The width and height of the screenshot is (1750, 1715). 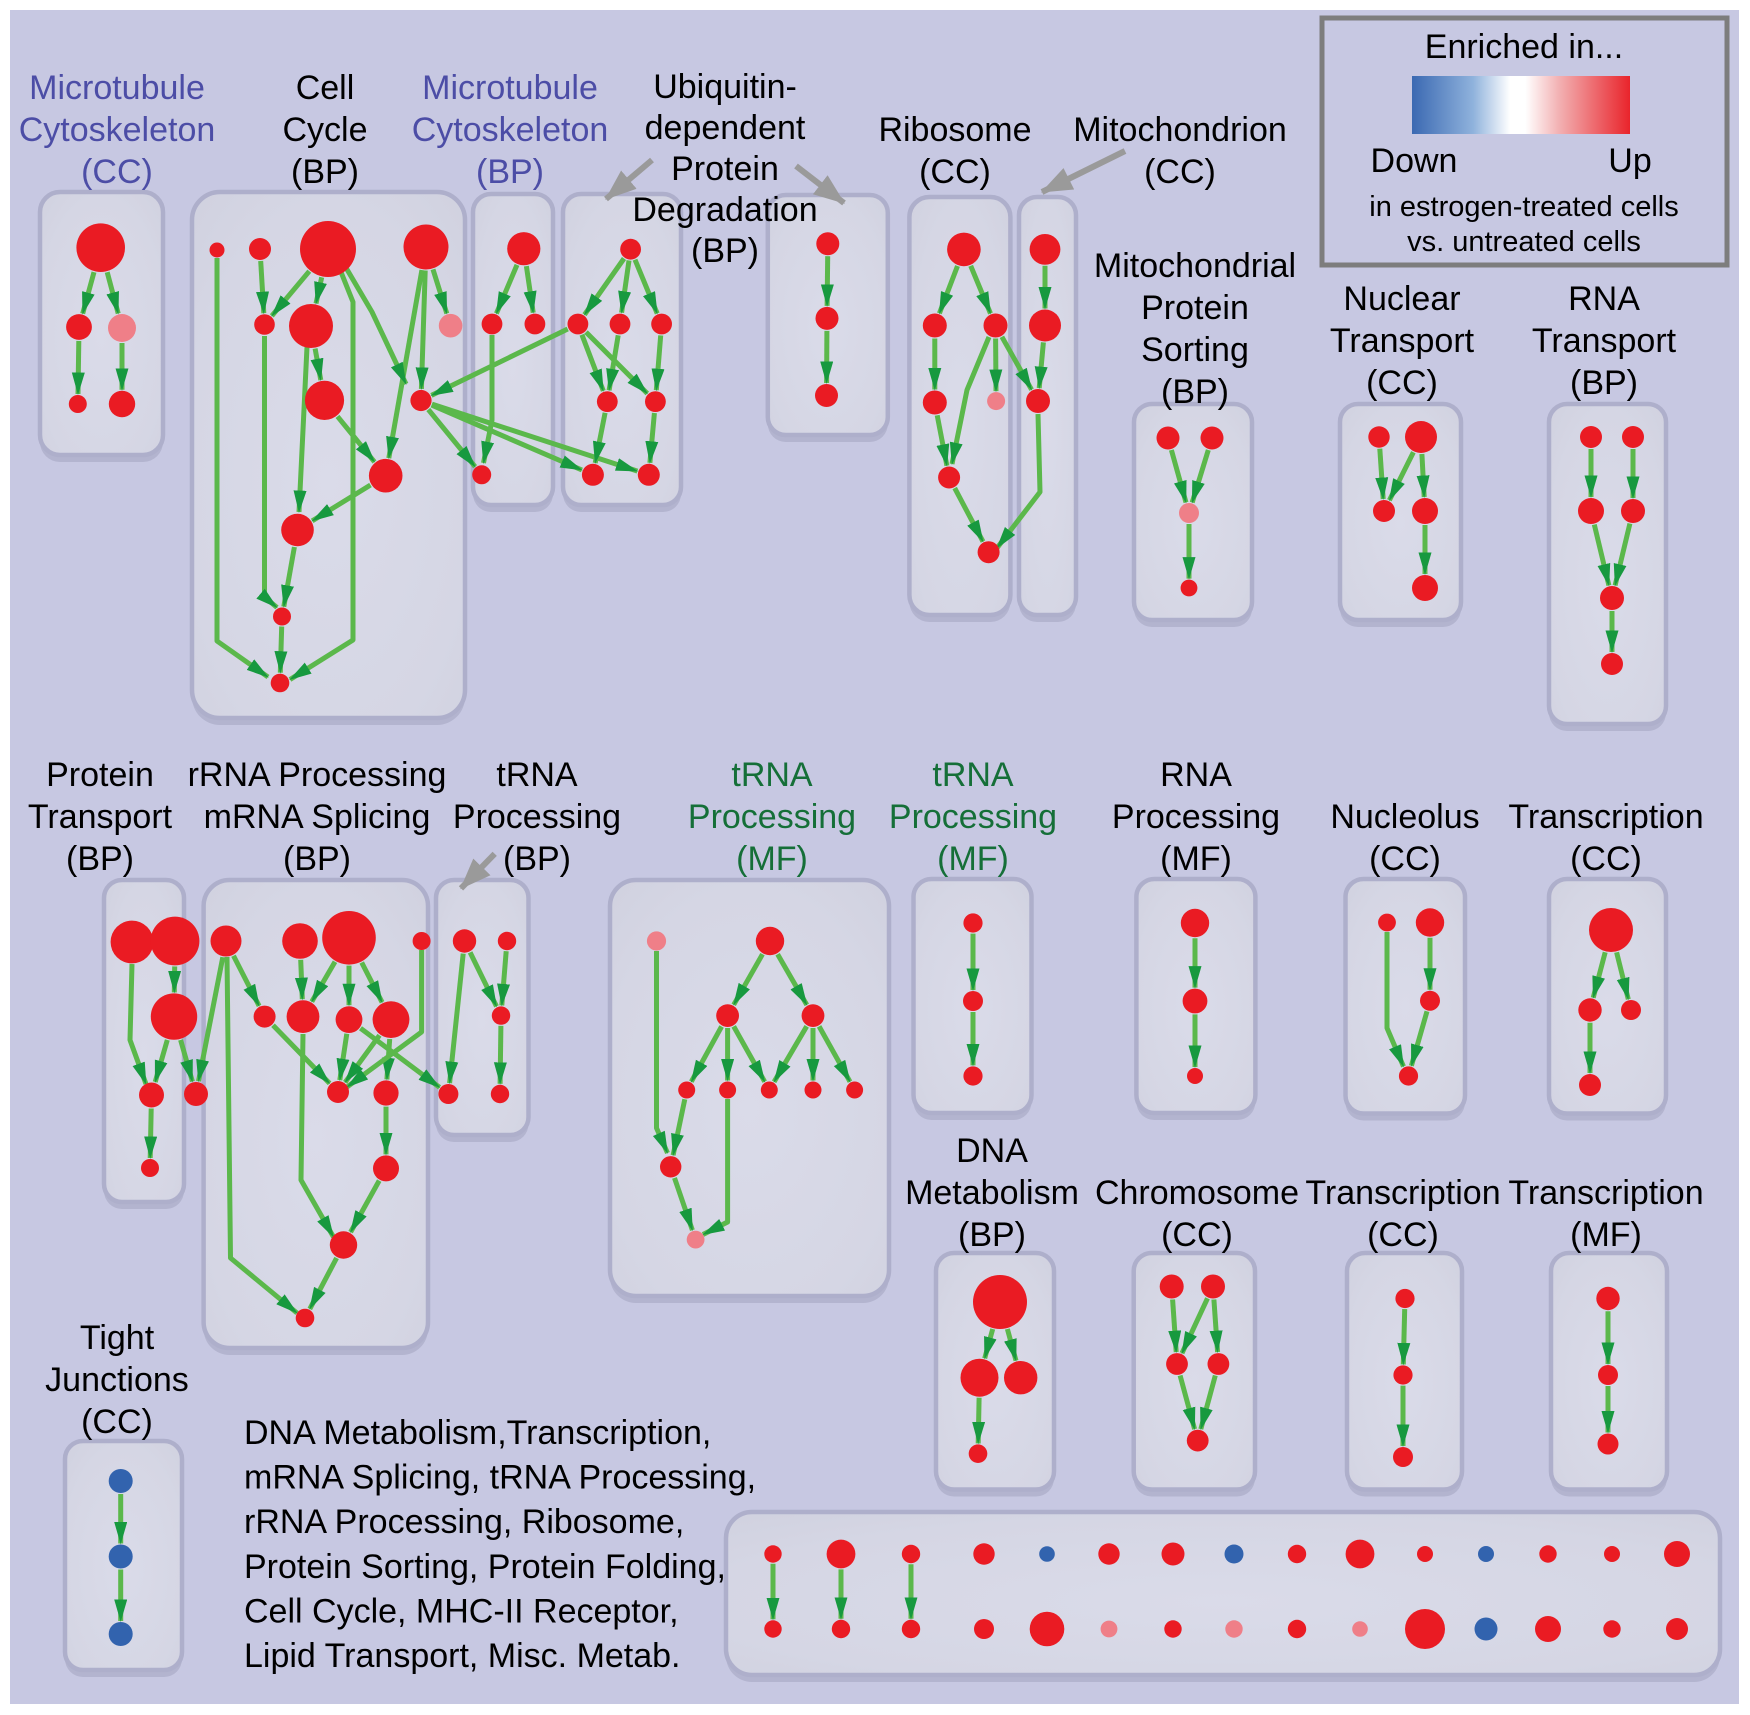 I want to click on svg-text: dependent, so click(x=725, y=128).